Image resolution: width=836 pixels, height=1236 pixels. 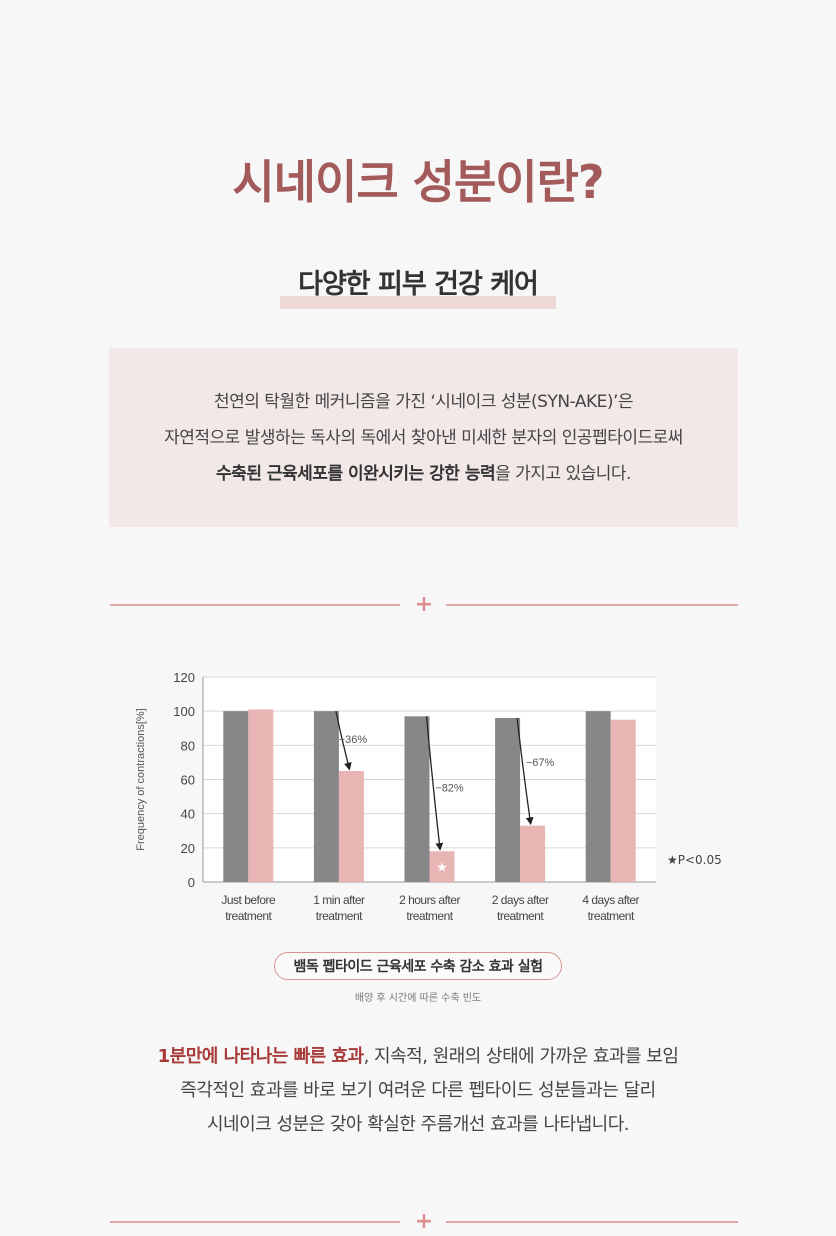 I want to click on change-label: −82%, so click(x=449, y=788).